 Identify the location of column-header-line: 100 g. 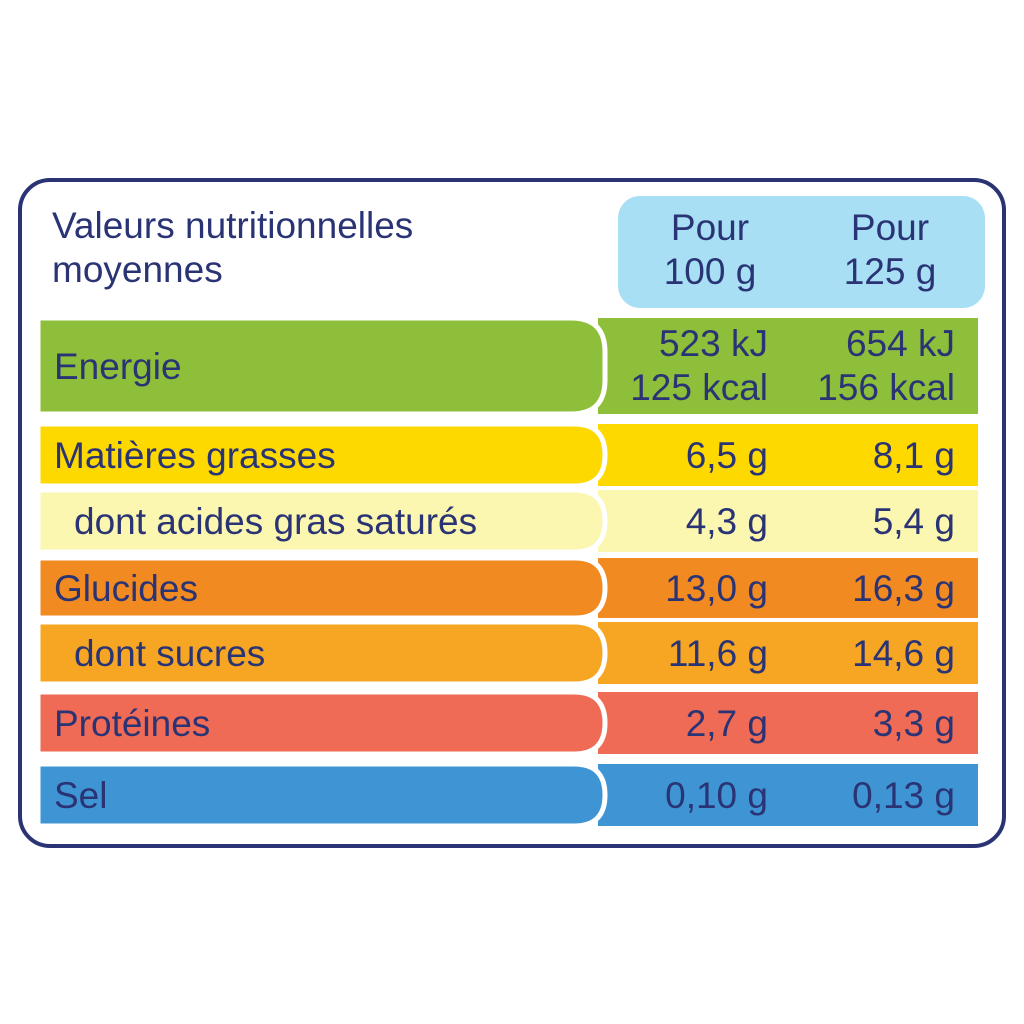
(710, 271).